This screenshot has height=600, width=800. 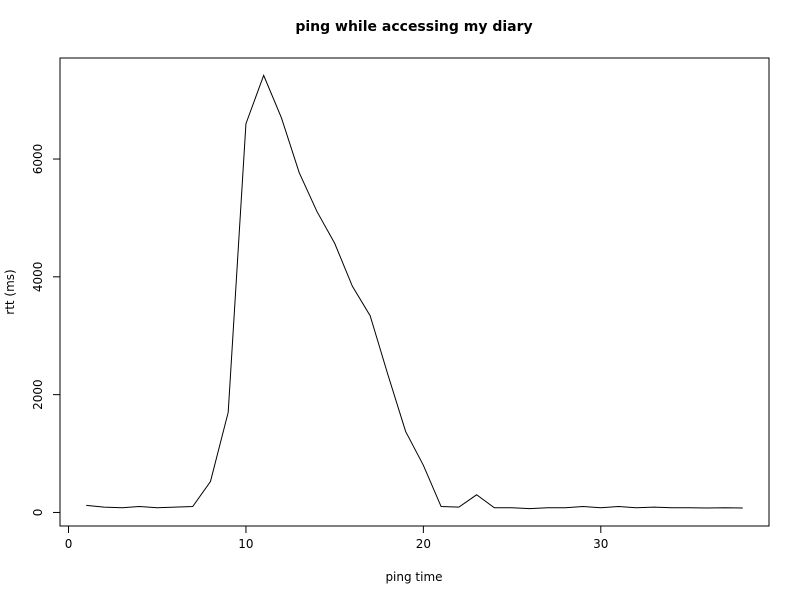 I want to click on chart-title: ping while accessing my diary, so click(x=413, y=27).